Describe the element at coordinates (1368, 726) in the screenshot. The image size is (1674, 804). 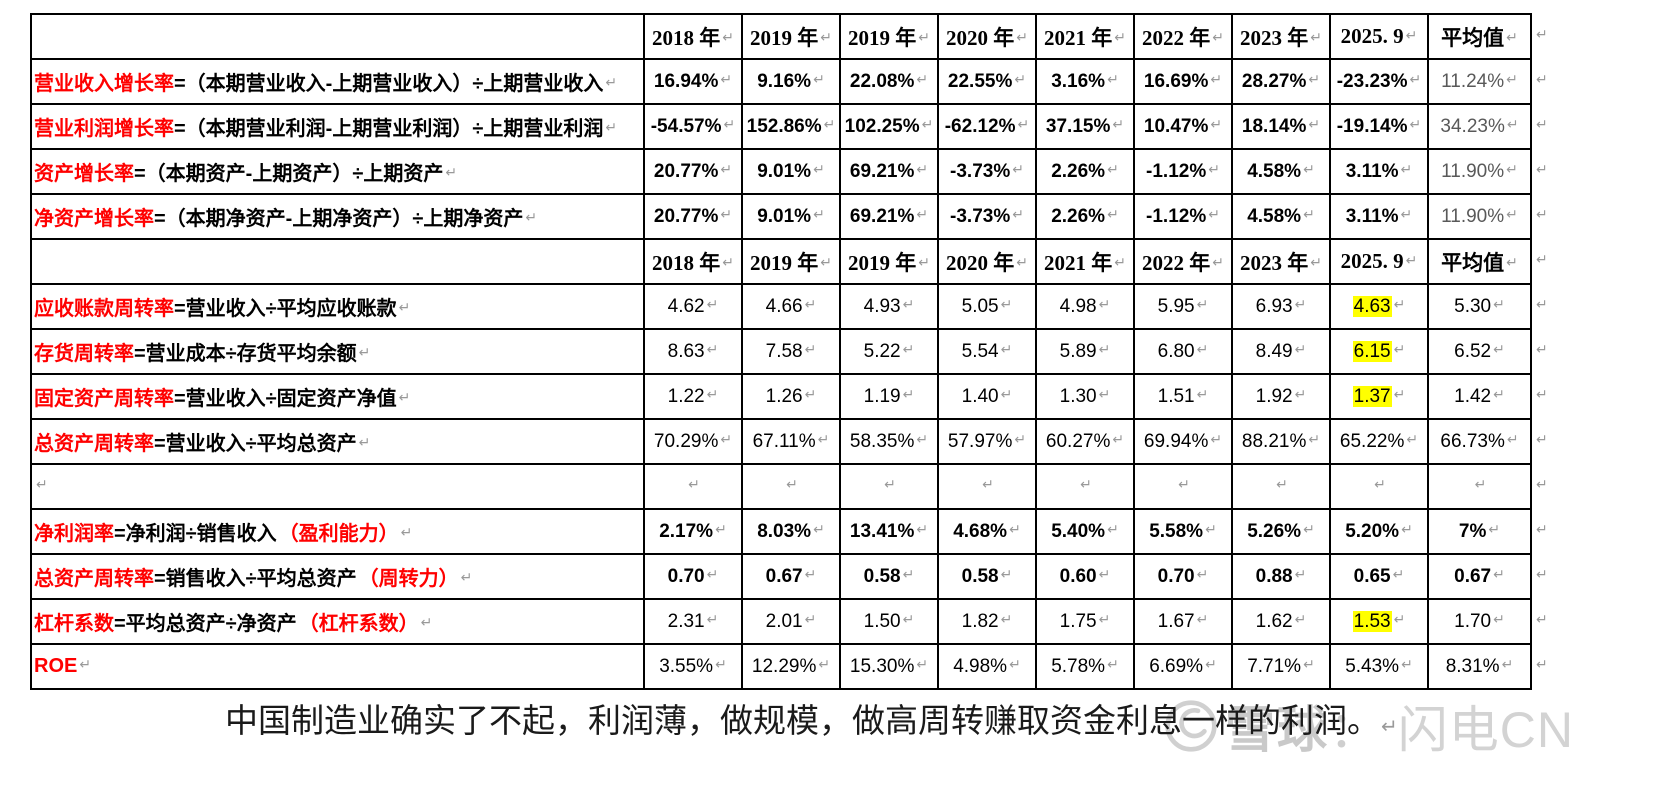
I see `xueqiu-watermark: 雪球： ↵ 闪电CN` at that location.